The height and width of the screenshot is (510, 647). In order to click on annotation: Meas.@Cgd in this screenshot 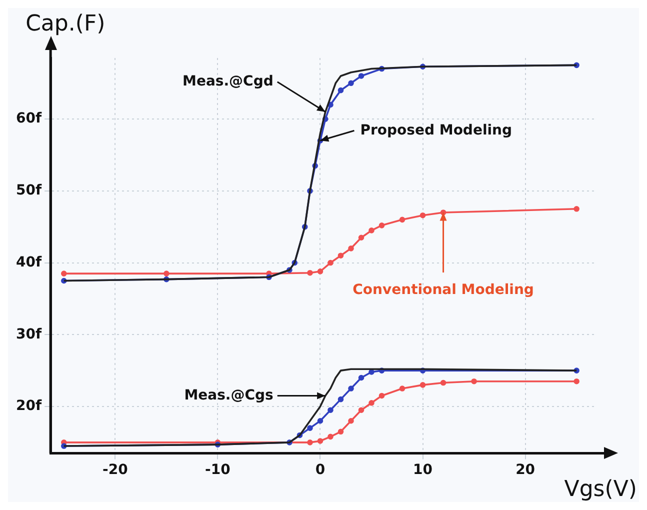, I will do `click(228, 82)`.